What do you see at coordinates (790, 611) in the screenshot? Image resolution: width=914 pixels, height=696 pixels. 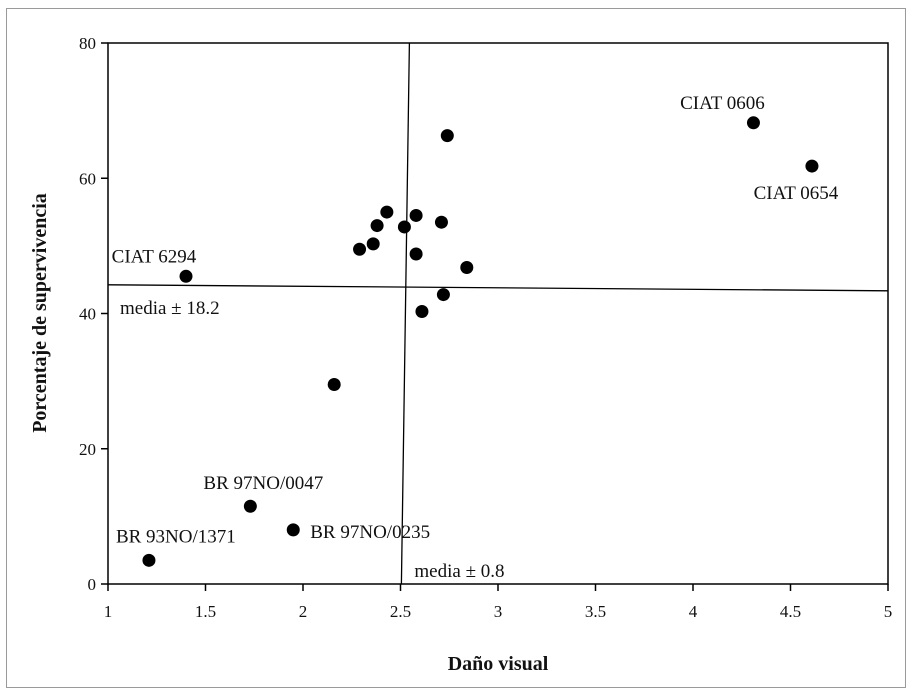 I see `x-tick-label: 4.5` at bounding box center [790, 611].